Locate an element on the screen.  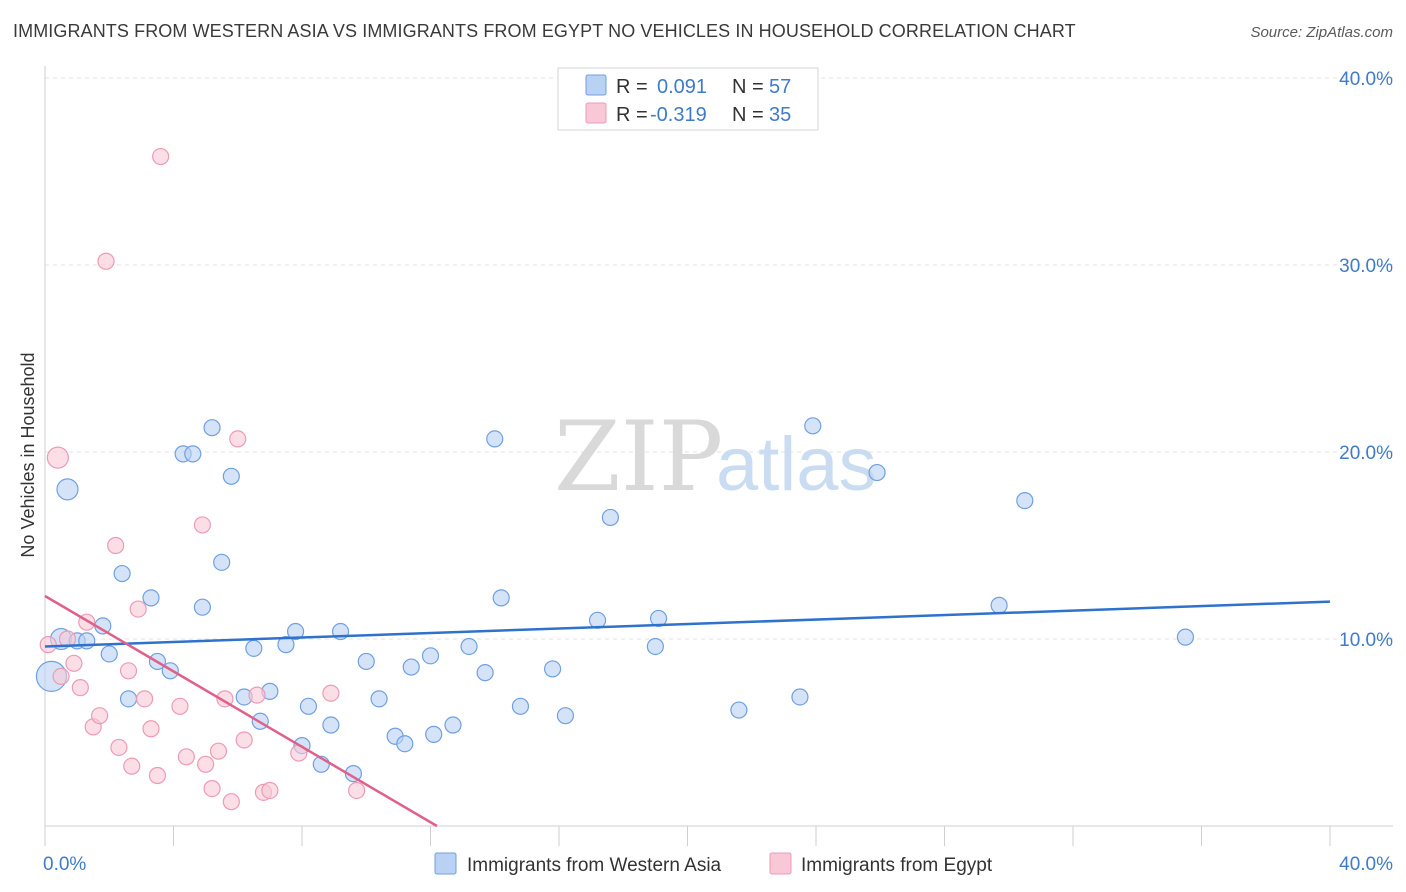
trend-line-western-asia is located at coordinates (687, 624).